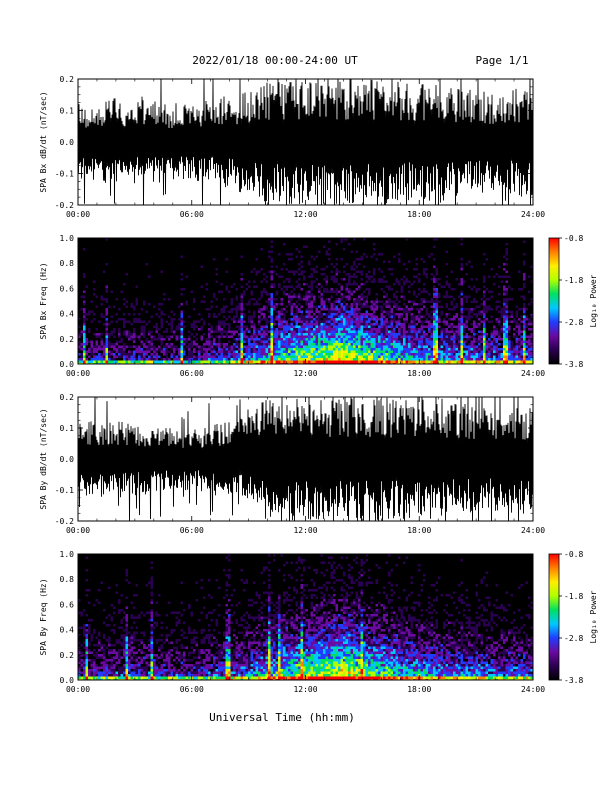 The height and width of the screenshot is (792, 612). I want to click on y-axis-label: SPA By dB/dt (nT/sec), so click(43, 458).